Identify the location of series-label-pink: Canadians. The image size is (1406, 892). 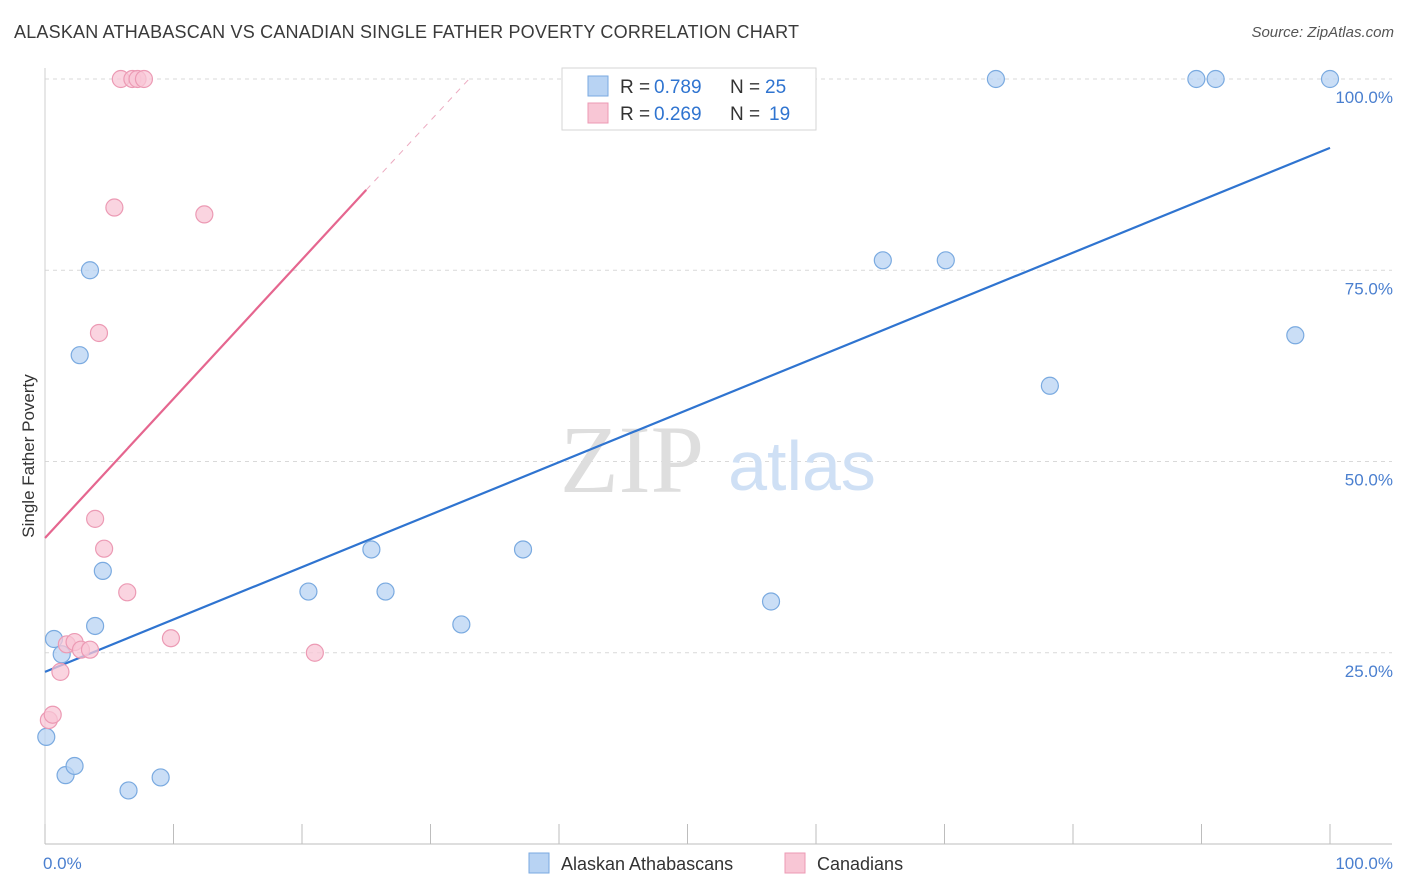
(860, 864).